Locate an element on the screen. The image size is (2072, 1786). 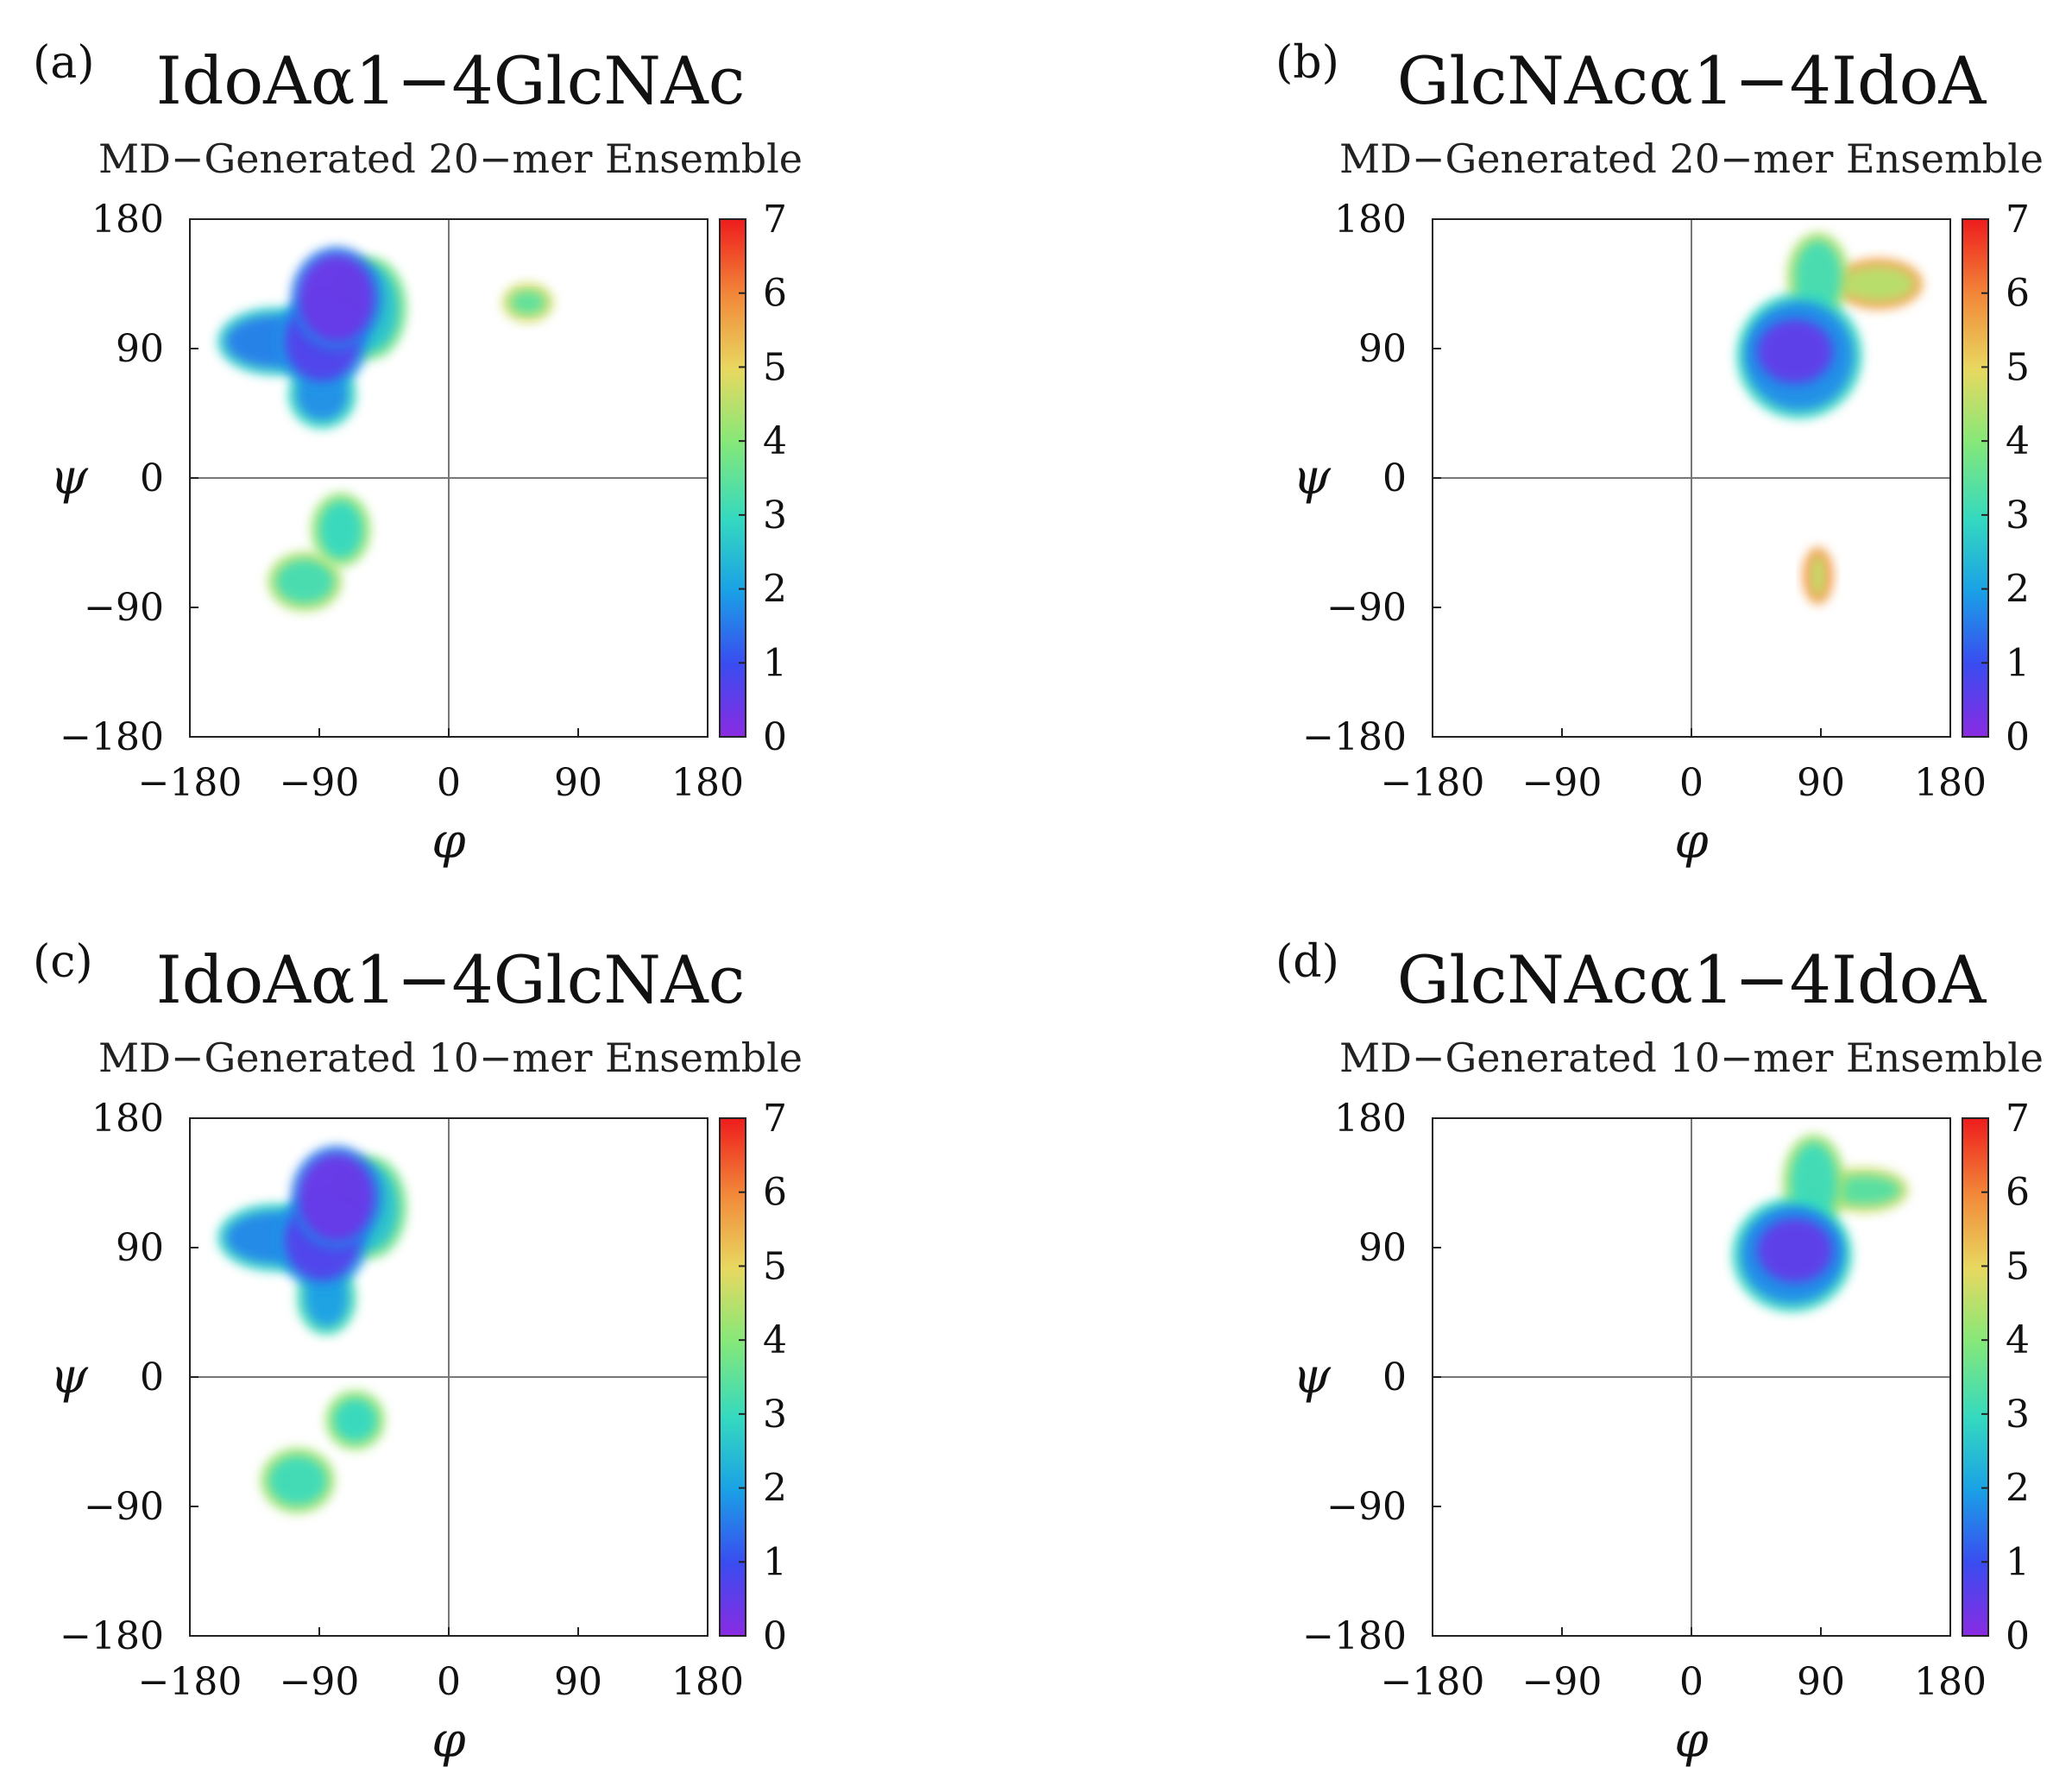
panel-label: (c) is located at coordinates (63, 962).